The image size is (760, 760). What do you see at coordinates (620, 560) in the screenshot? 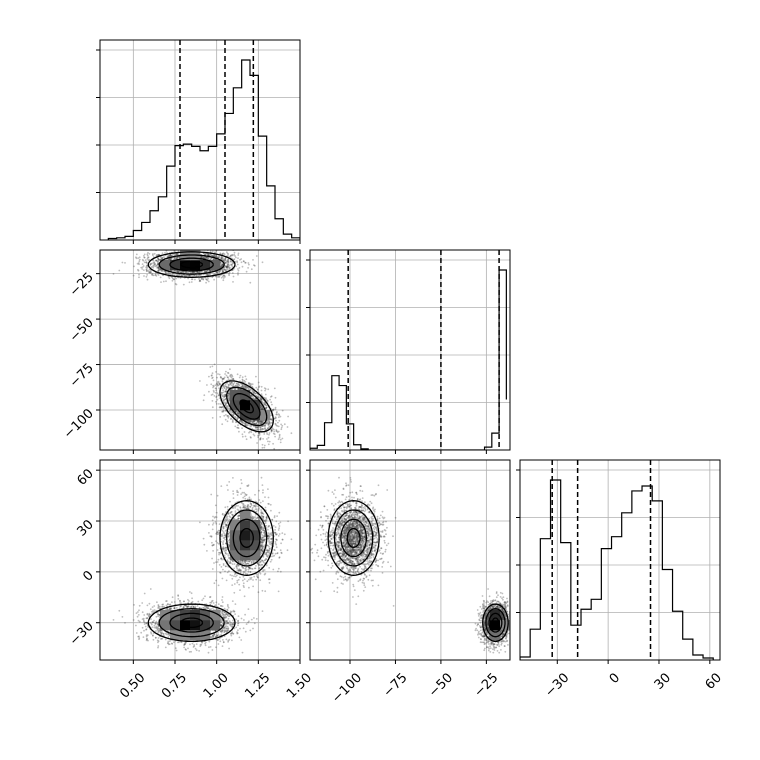
I see `axes-frame` at bounding box center [620, 560].